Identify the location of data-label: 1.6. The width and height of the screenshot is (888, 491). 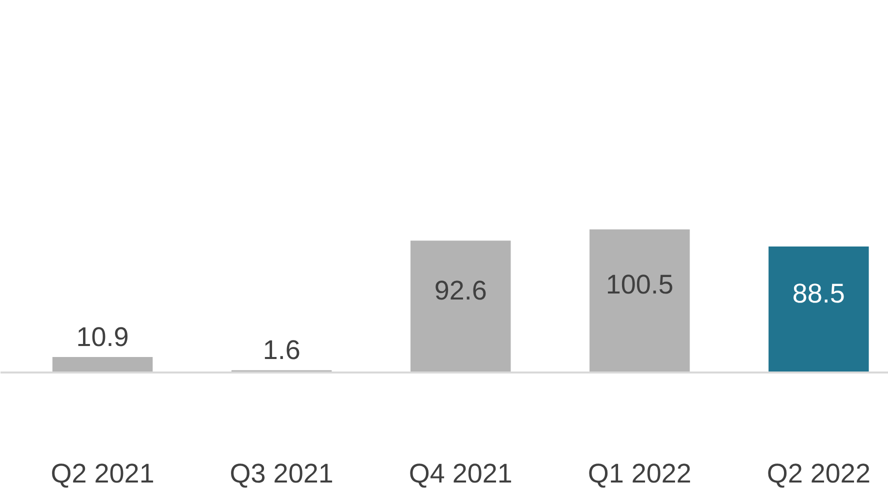
(281, 350).